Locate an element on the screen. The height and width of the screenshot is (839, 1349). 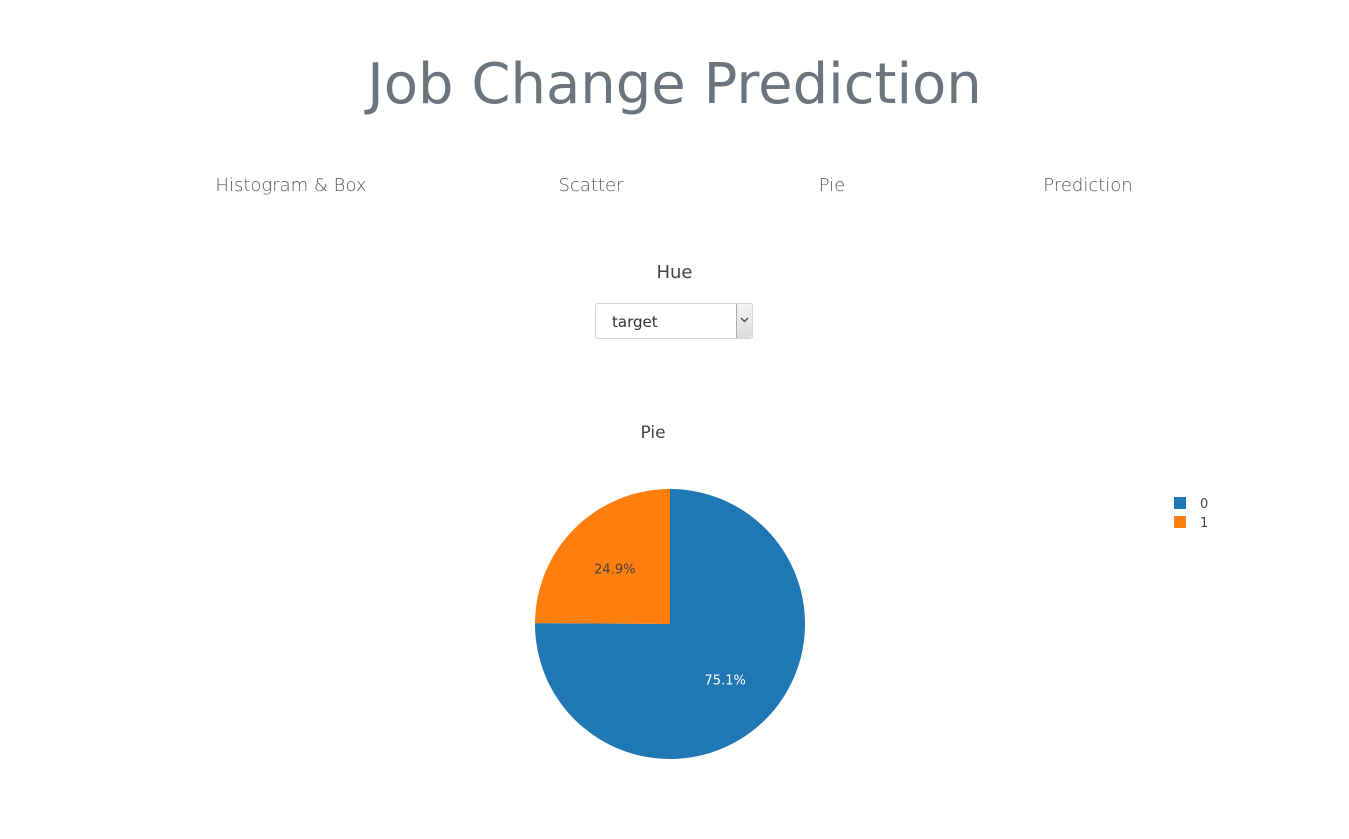
pie-slice-label-1: 24.9% is located at coordinates (614, 569).